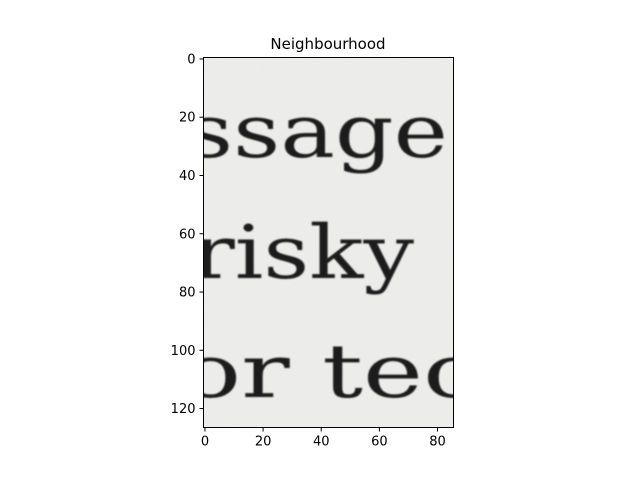 The height and width of the screenshot is (480, 640). What do you see at coordinates (183, 409) in the screenshot?
I see `y-tick-label: 120` at bounding box center [183, 409].